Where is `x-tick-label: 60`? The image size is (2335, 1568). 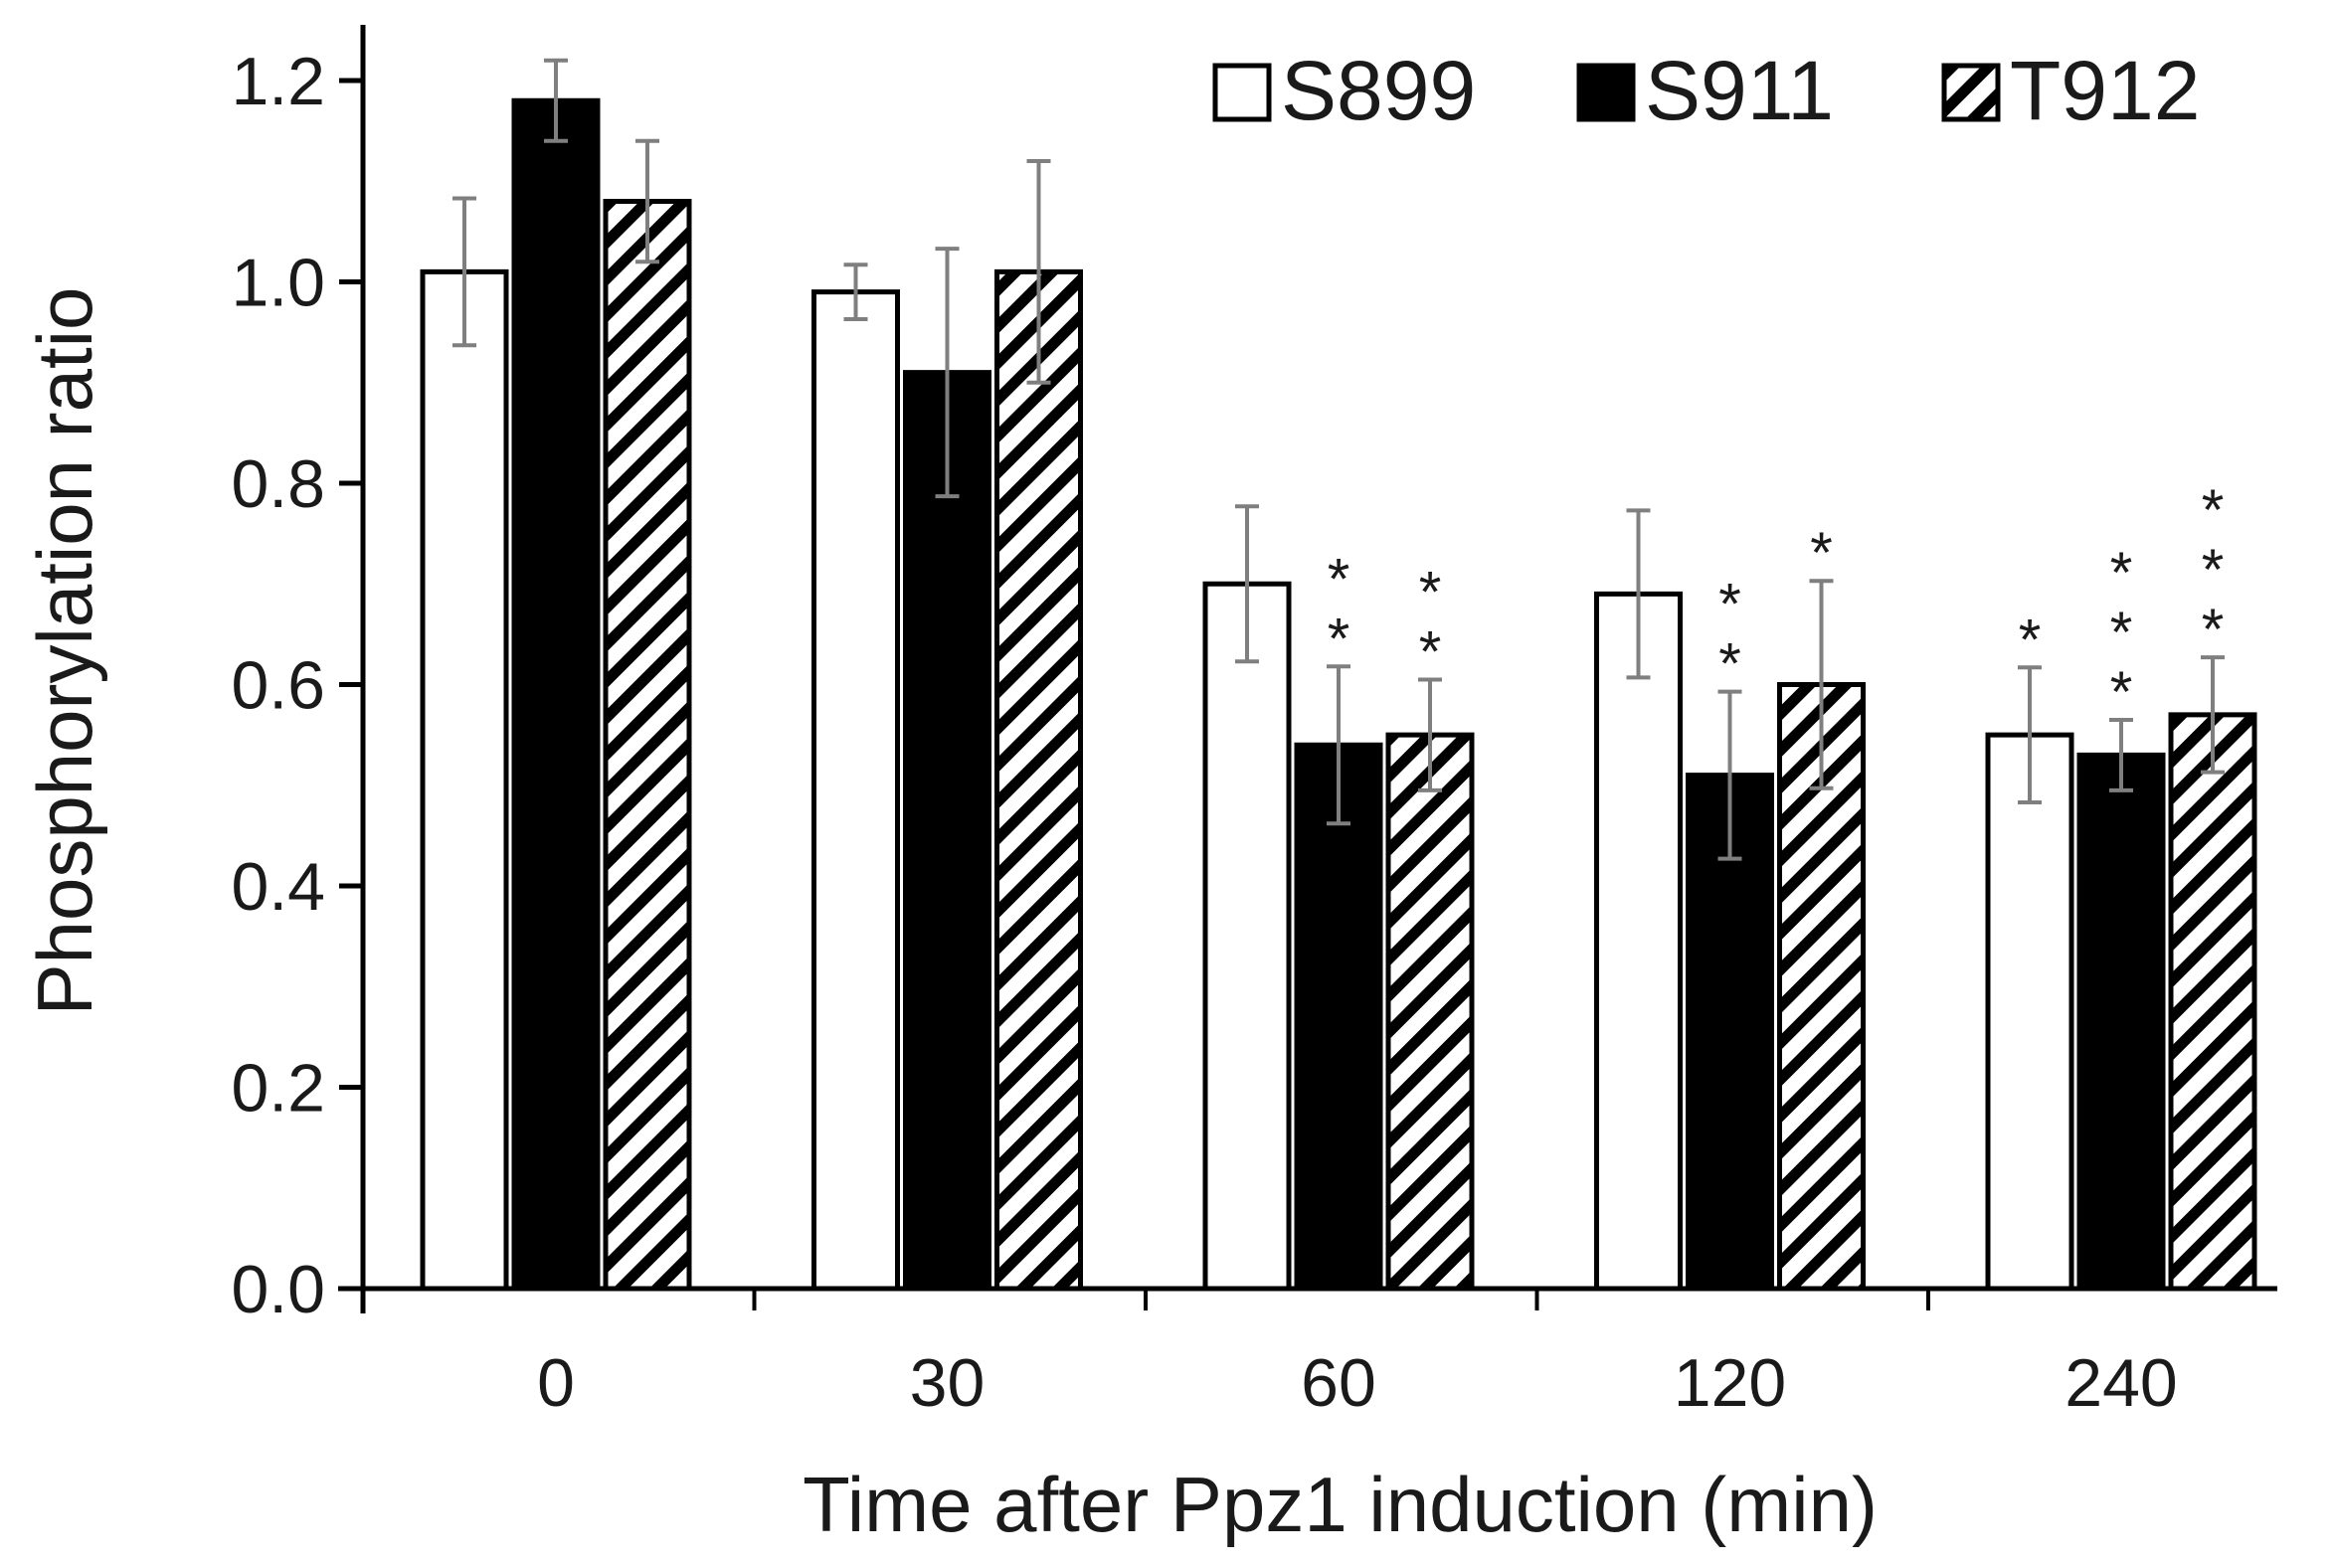
x-tick-label: 60 is located at coordinates (1338, 1383).